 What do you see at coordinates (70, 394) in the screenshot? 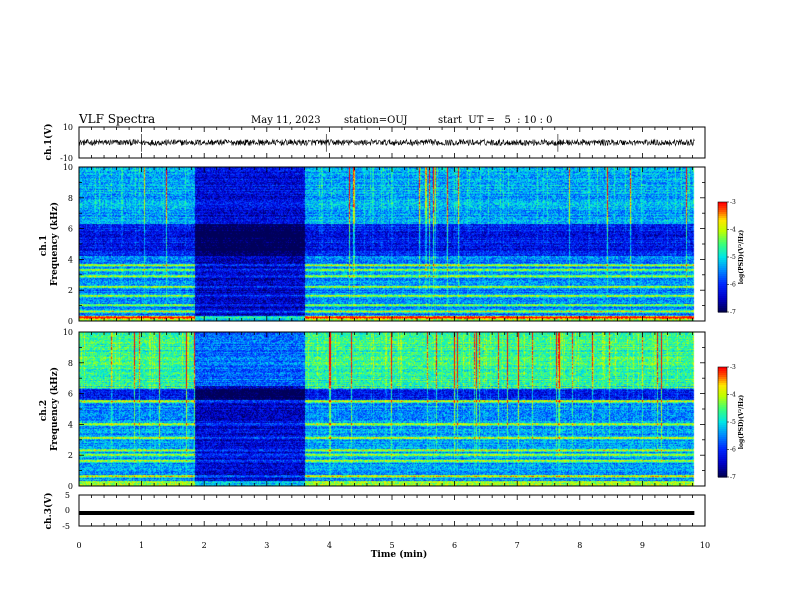
I see `frequency-tick-label: 6` at bounding box center [70, 394].